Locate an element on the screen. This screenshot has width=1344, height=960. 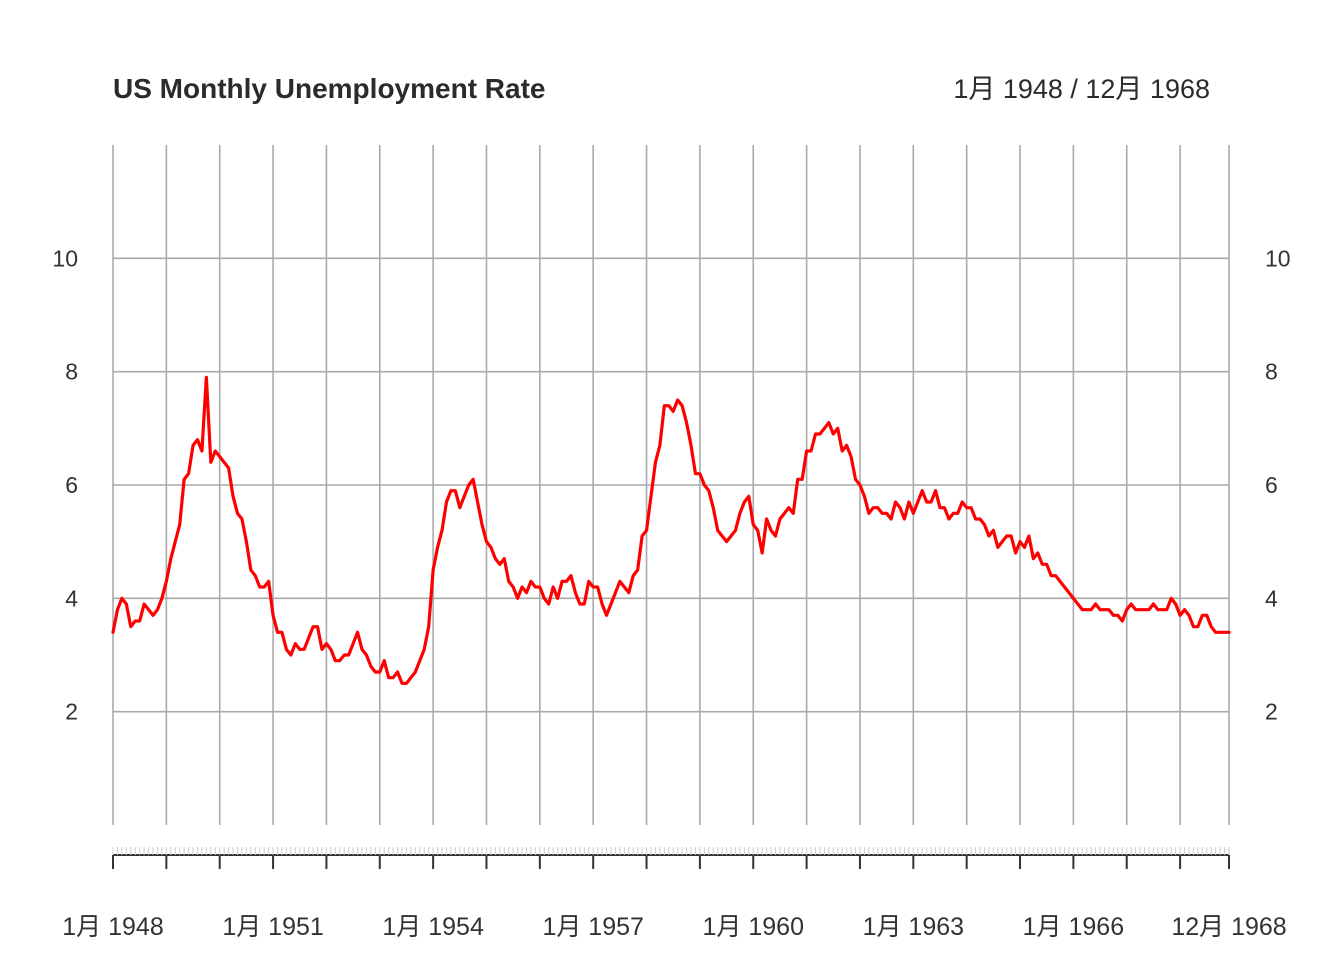
x-tick-label: 1月 1951 is located at coordinates (272, 927).